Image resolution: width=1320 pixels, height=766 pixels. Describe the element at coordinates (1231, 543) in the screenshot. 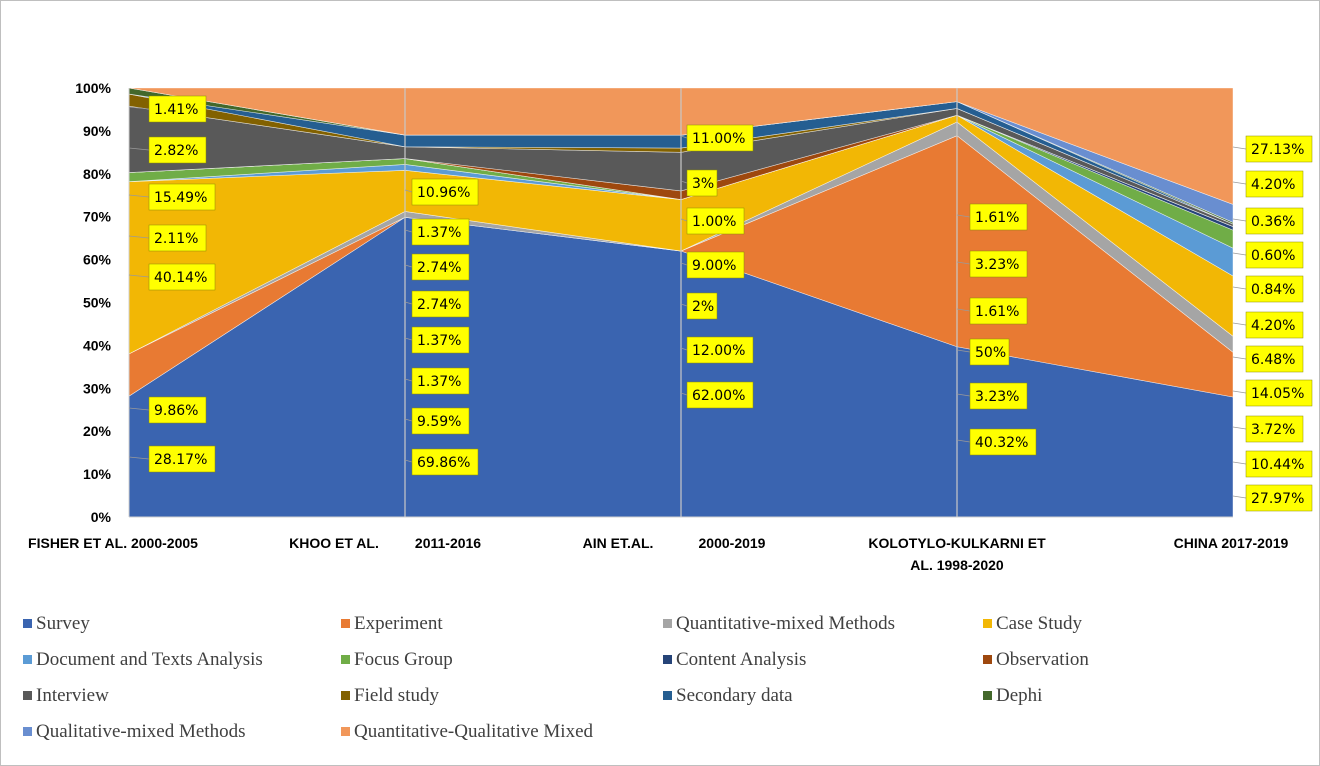

I see `x-category-label: CHINA 2017-2019` at that location.